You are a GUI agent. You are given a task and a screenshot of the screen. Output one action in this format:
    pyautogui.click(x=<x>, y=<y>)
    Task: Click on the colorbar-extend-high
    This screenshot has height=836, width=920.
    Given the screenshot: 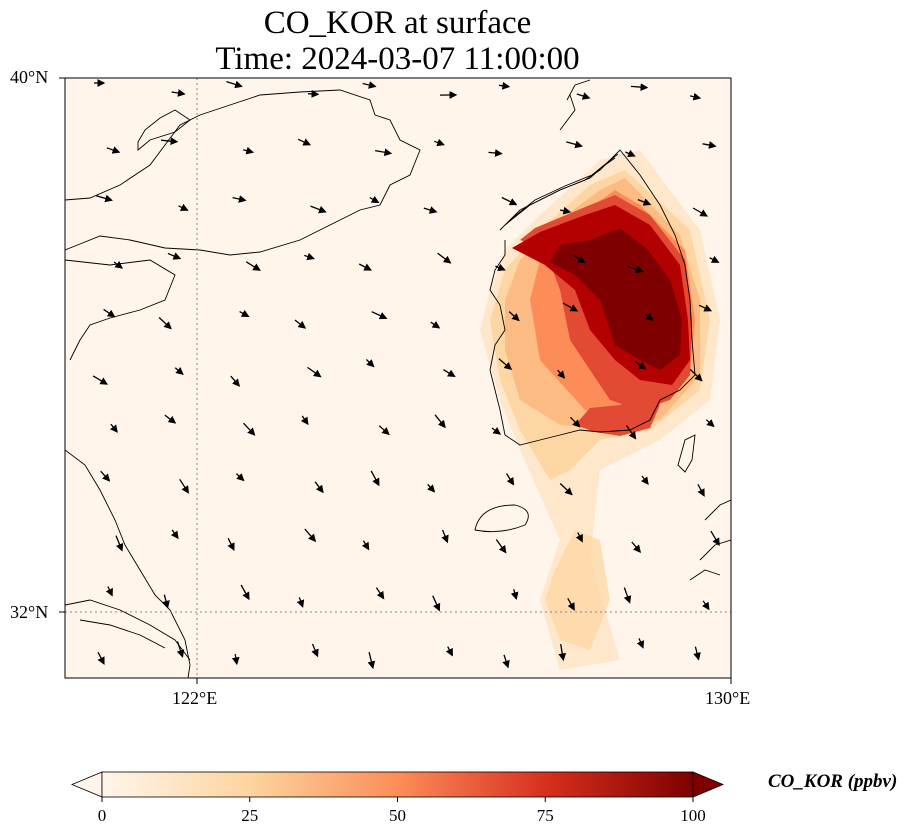 What is the action you would take?
    pyautogui.click(x=708, y=784)
    